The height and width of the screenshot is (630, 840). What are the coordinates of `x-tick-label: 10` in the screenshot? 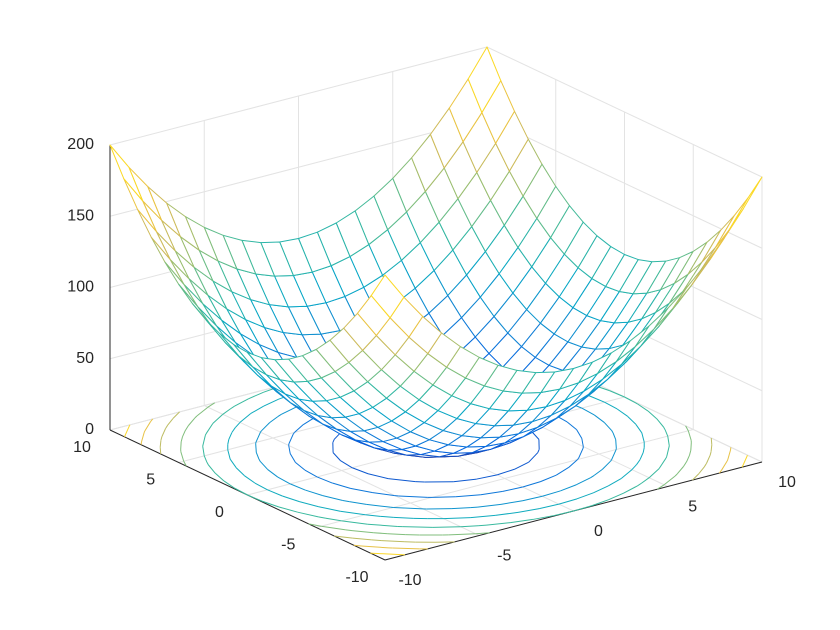 It's located at (787, 482).